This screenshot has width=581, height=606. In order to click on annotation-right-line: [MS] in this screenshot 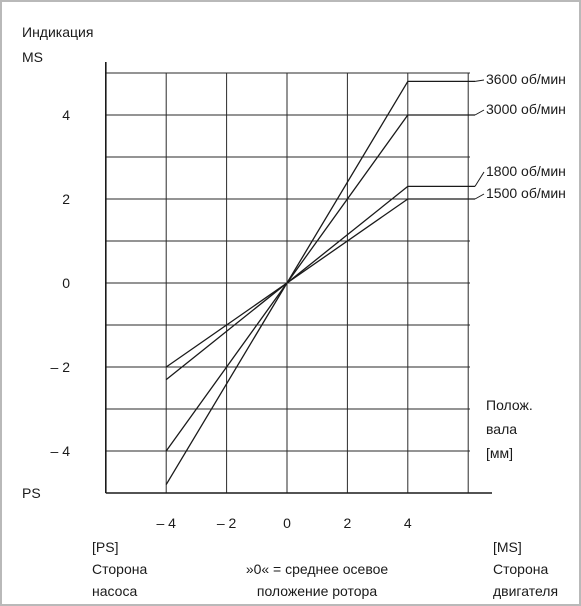, I will do `click(507, 547)`.